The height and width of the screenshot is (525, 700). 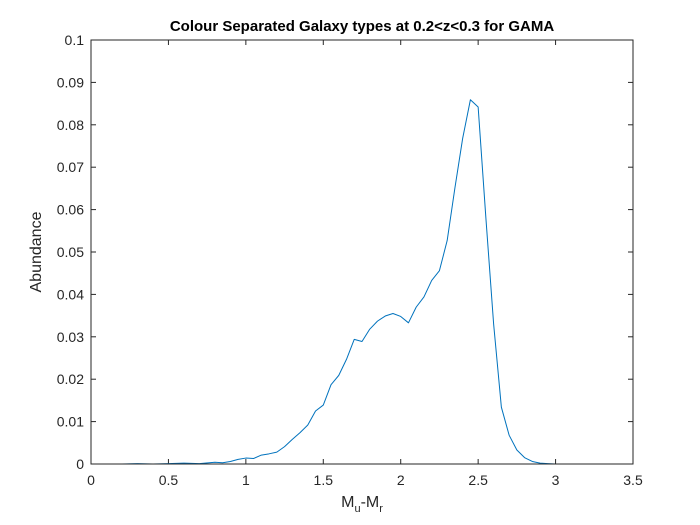 What do you see at coordinates (70, 210) in the screenshot?
I see `y-tick-label: 0.06` at bounding box center [70, 210].